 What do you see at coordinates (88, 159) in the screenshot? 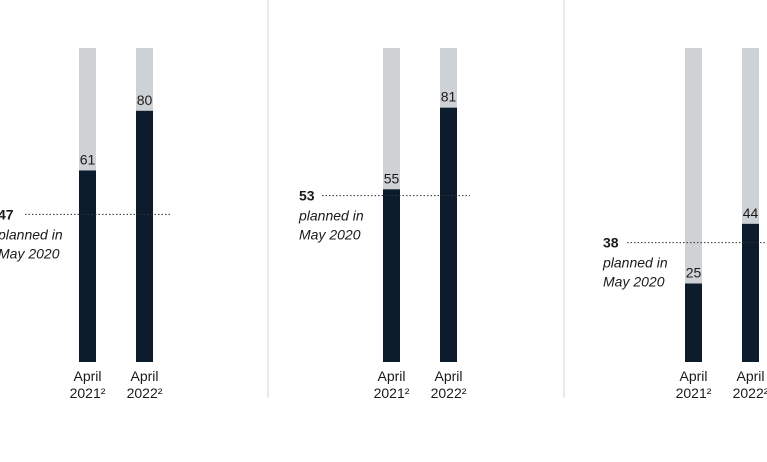
I see `bar-value-label: 61` at bounding box center [88, 159].